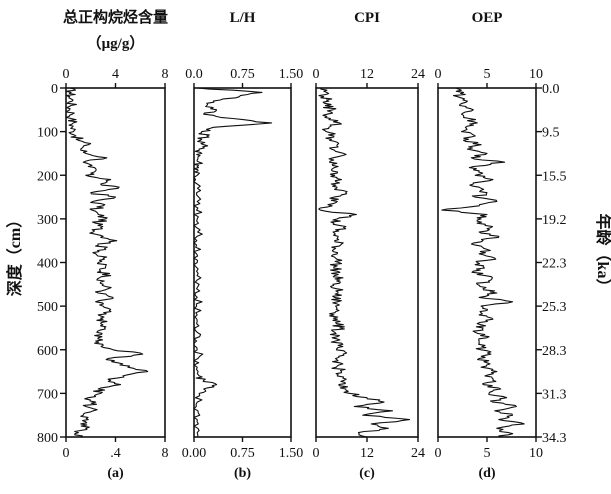 The height and width of the screenshot is (494, 611). What do you see at coordinates (47, 220) in the screenshot?
I see `depth-tick-label: 300` at bounding box center [47, 220].